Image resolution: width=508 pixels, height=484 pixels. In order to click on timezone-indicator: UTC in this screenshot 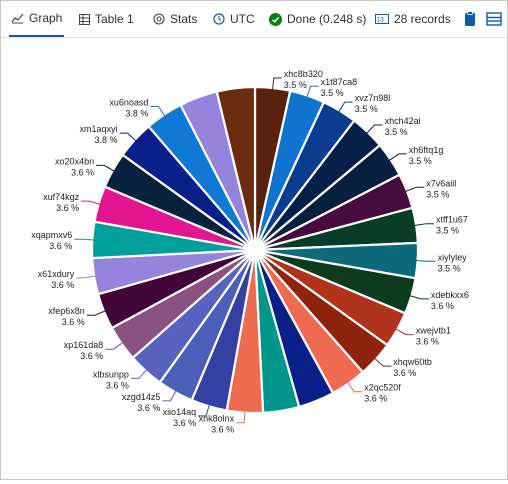, I will do `click(234, 19)`.